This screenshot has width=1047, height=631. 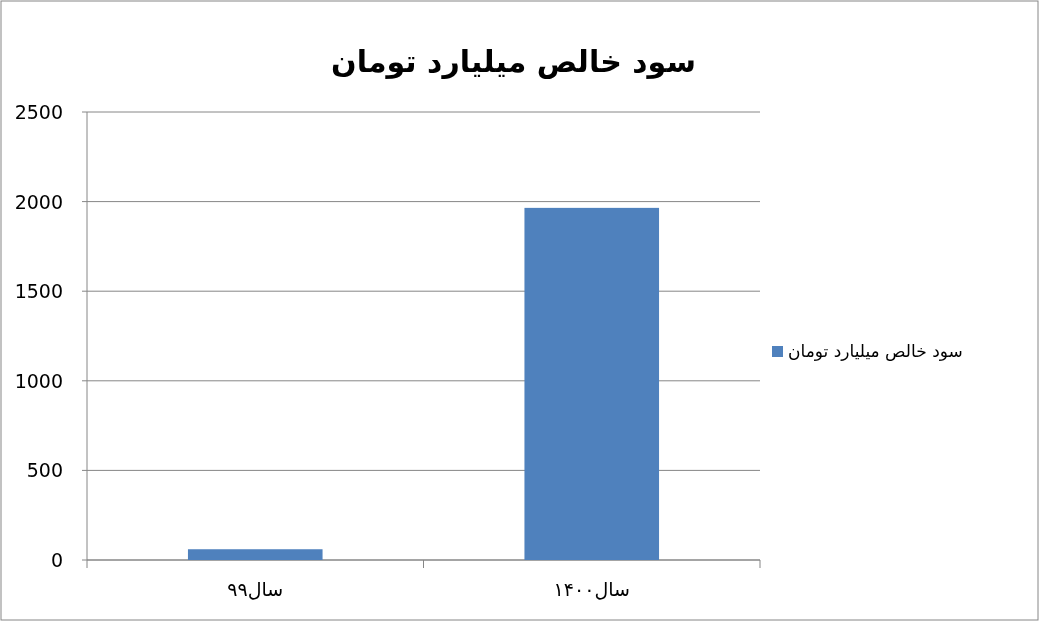 I want to click on y-tick-label: 0, so click(x=56, y=560).